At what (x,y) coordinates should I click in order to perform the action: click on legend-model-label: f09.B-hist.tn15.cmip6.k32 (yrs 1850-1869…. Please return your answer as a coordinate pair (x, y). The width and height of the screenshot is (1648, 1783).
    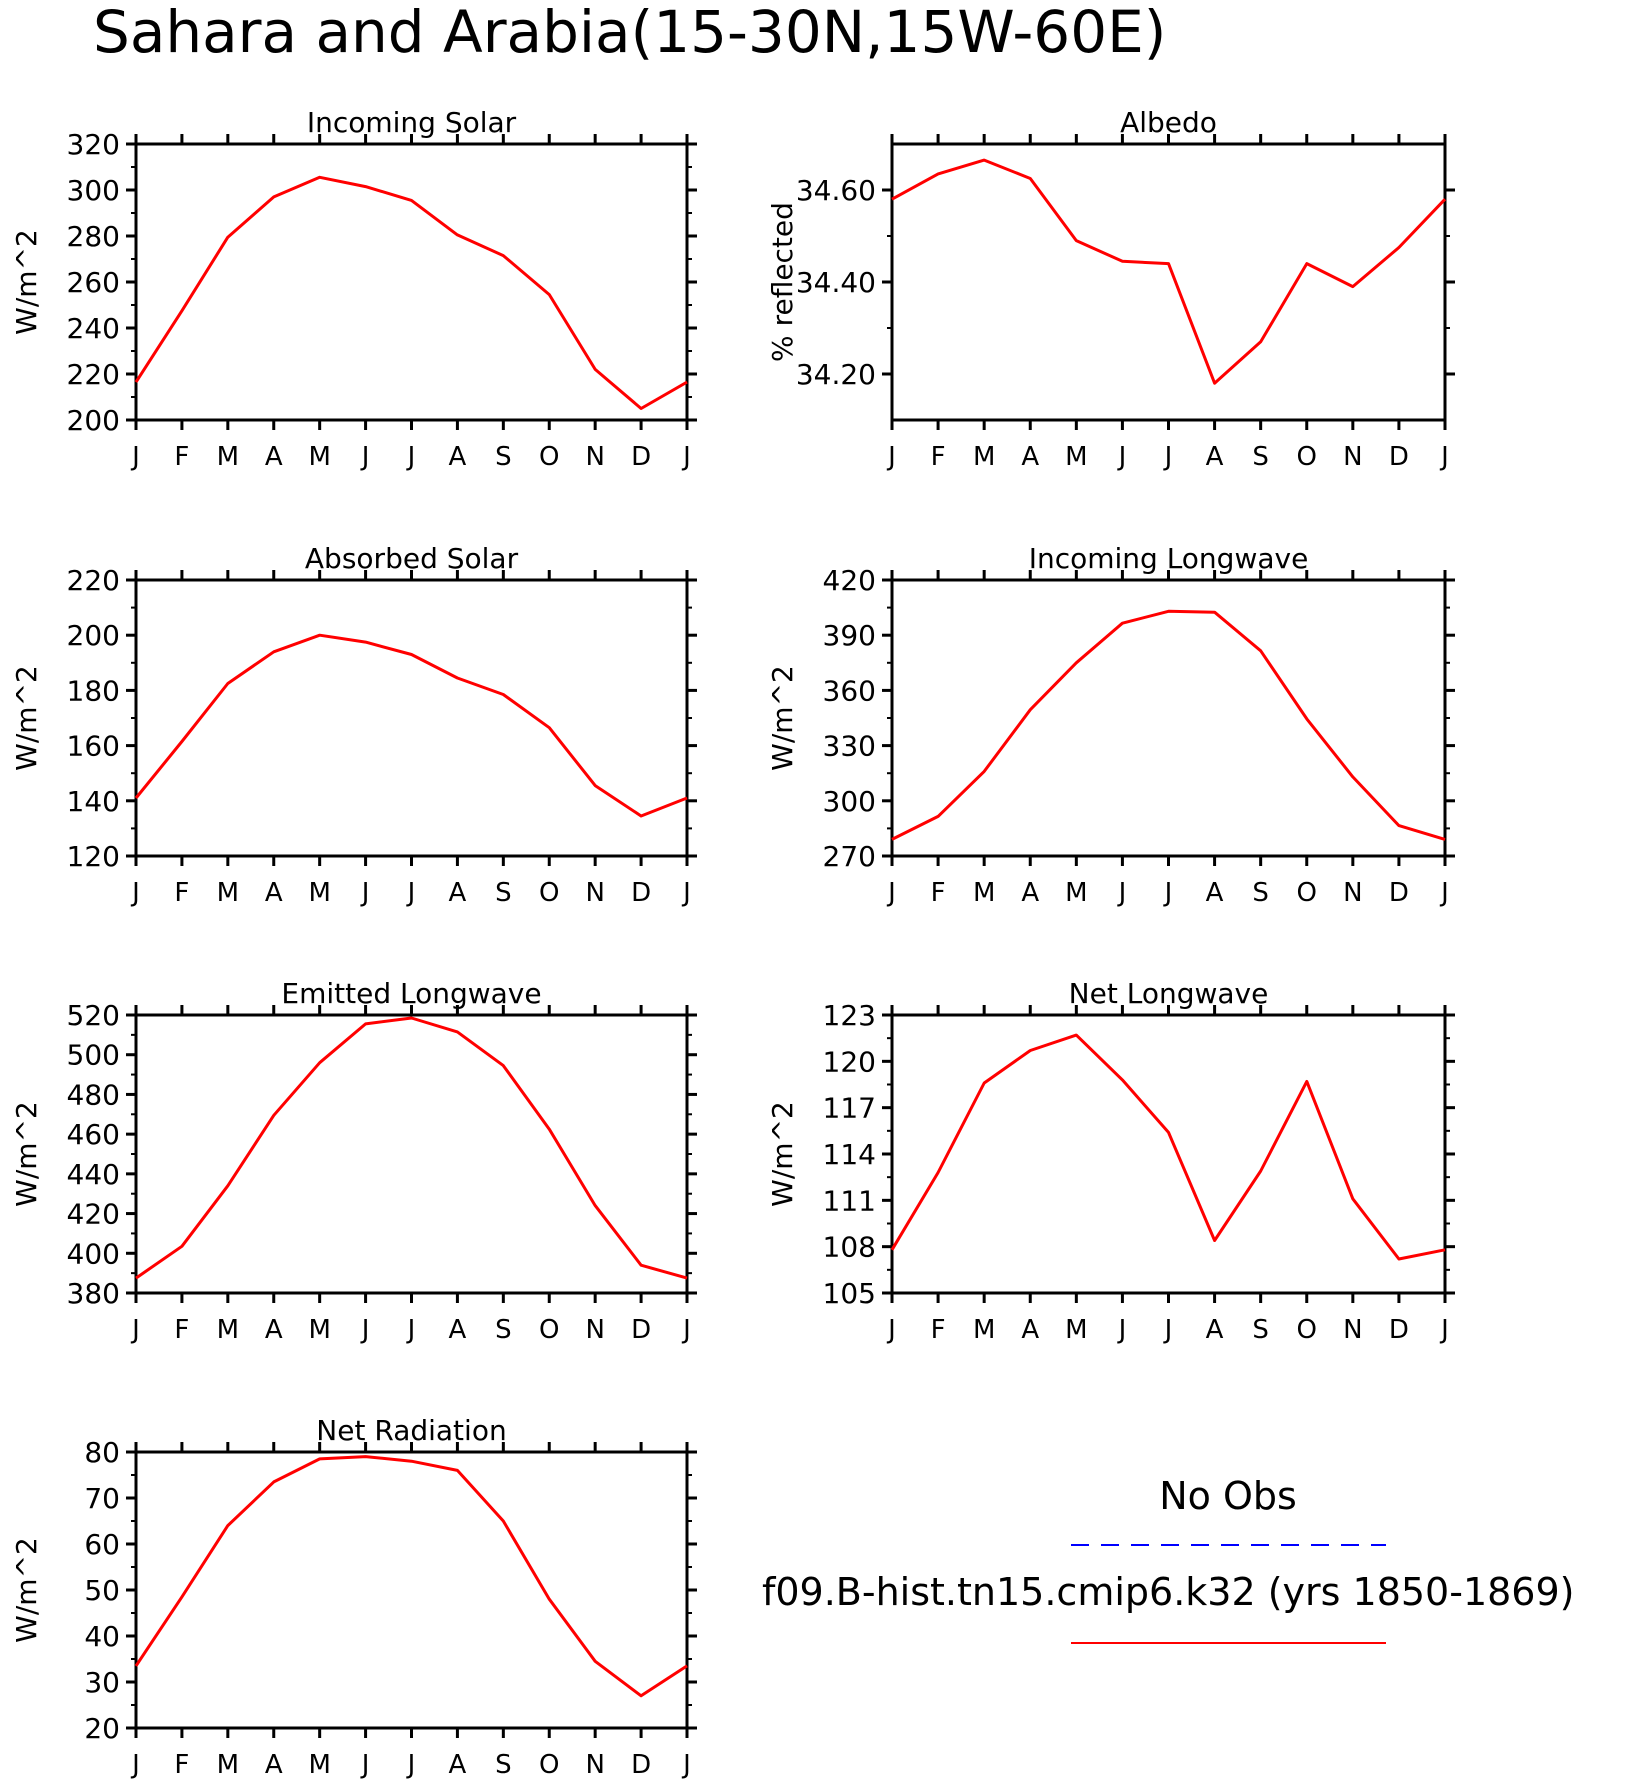
    Looking at the image, I should click on (1168, 1592).